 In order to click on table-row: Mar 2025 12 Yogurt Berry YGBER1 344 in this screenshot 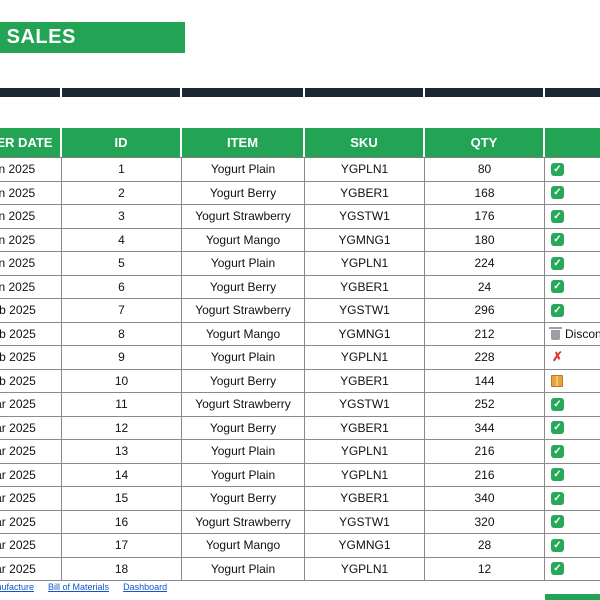, I will do `click(300, 428)`.